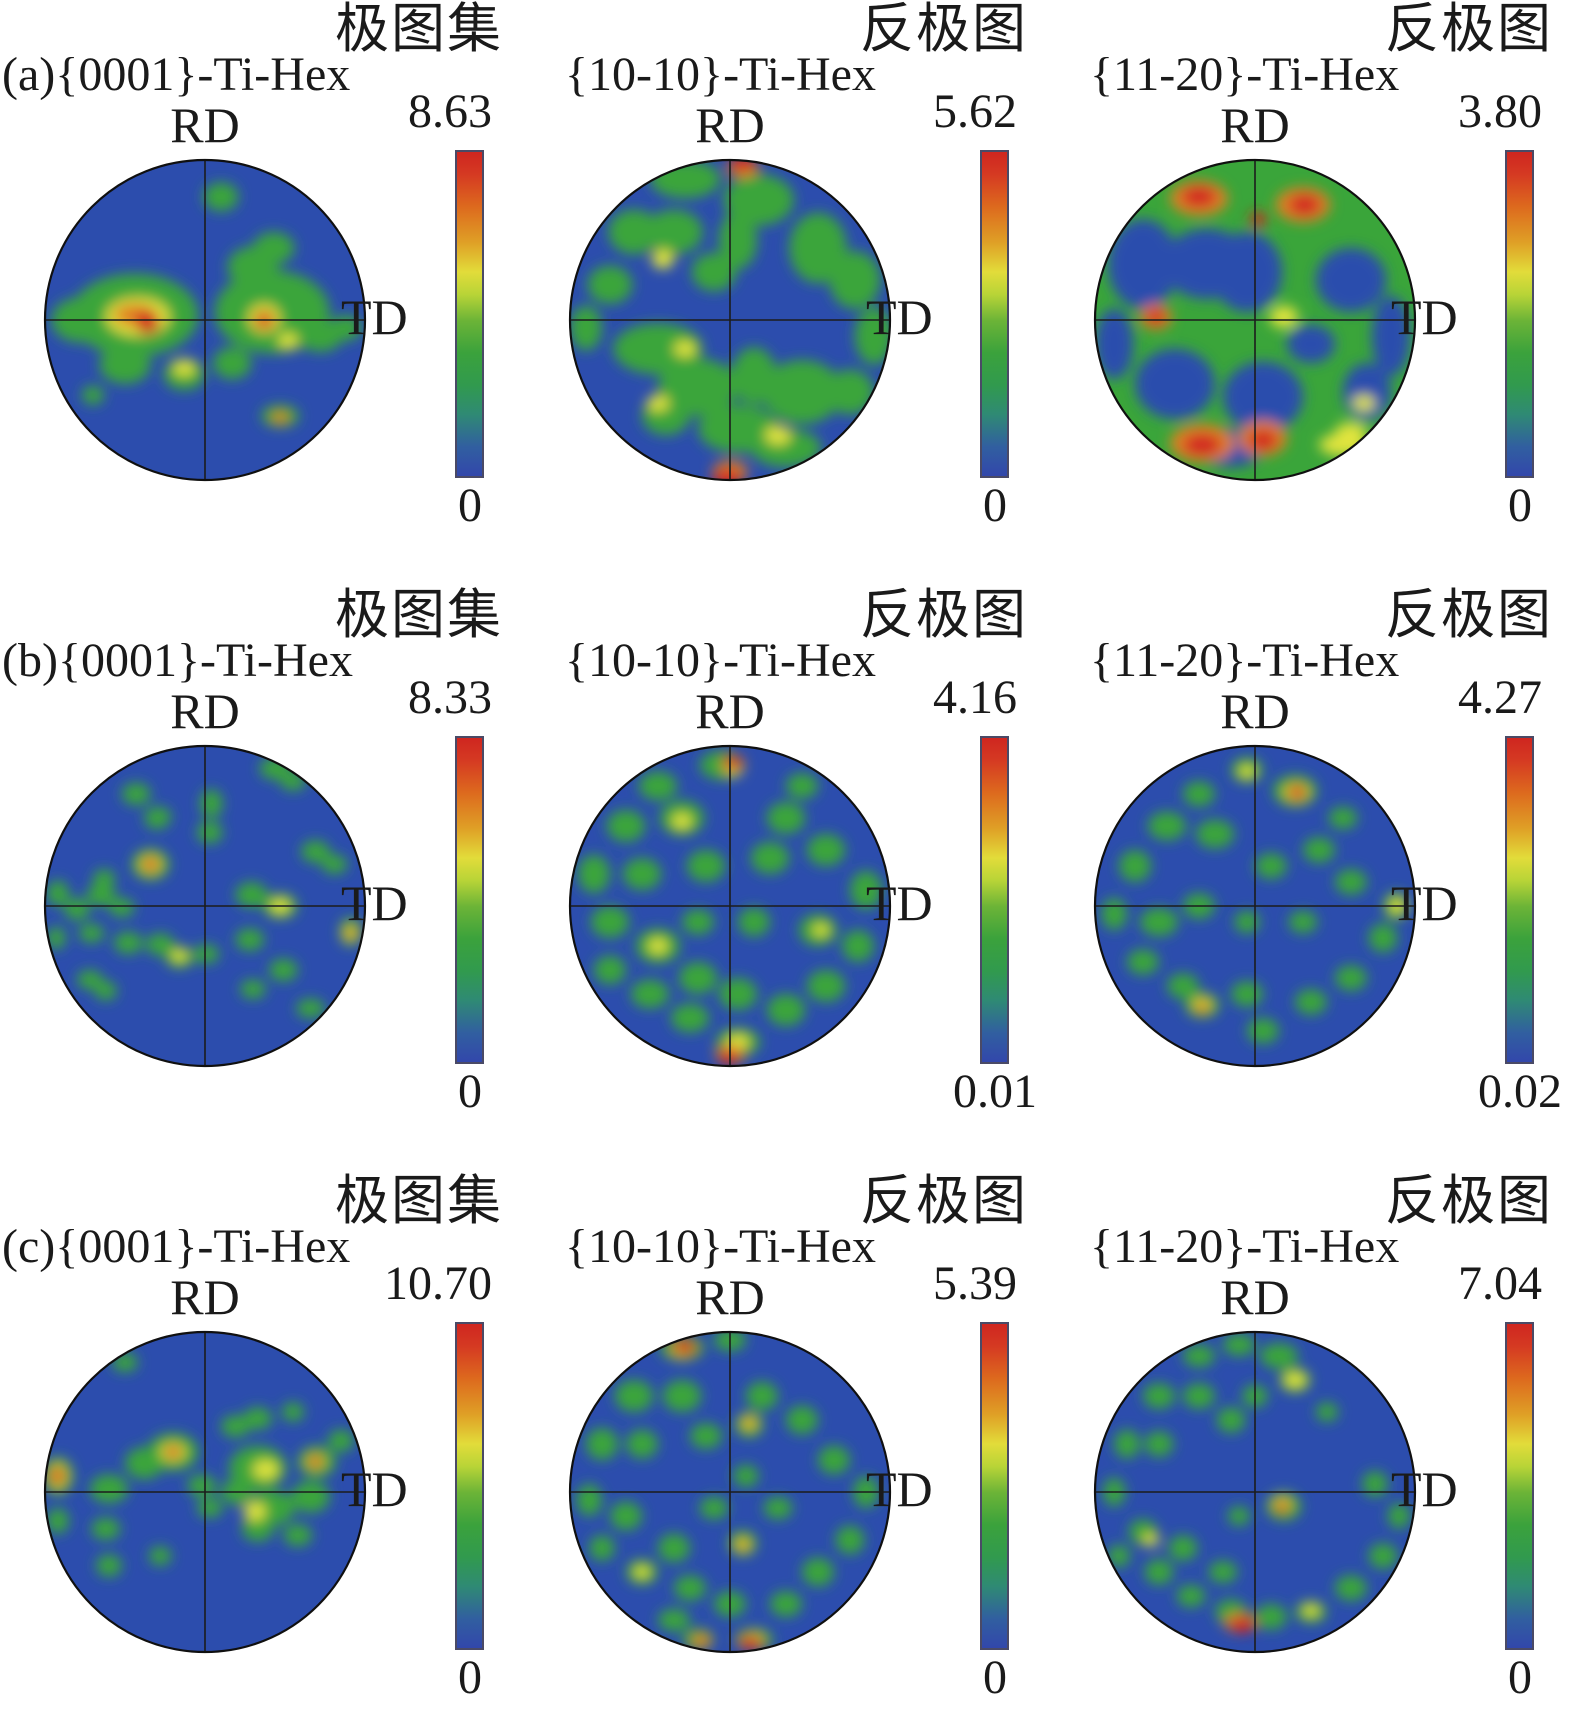 This screenshot has width=1575, height=1720. I want to click on scale-max-value: 4.16, so click(975, 697).